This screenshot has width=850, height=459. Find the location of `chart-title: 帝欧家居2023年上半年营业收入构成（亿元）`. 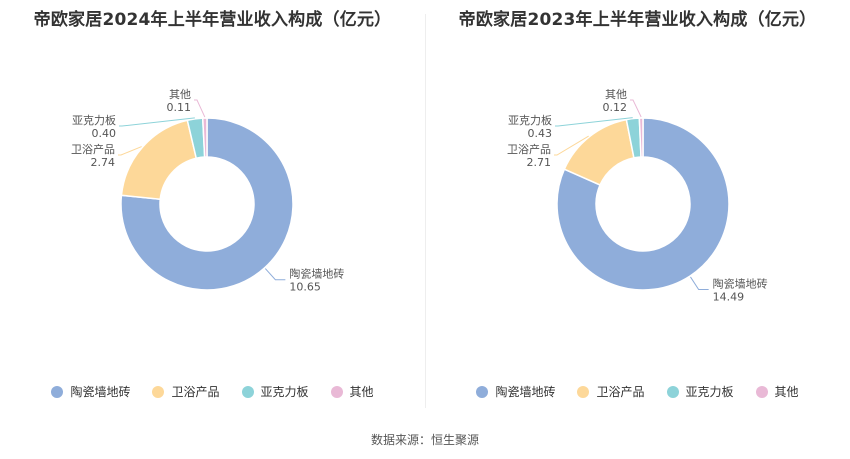

chart-title: 帝欧家居2023年上半年营业收入构成（亿元） is located at coordinates (637, 20).